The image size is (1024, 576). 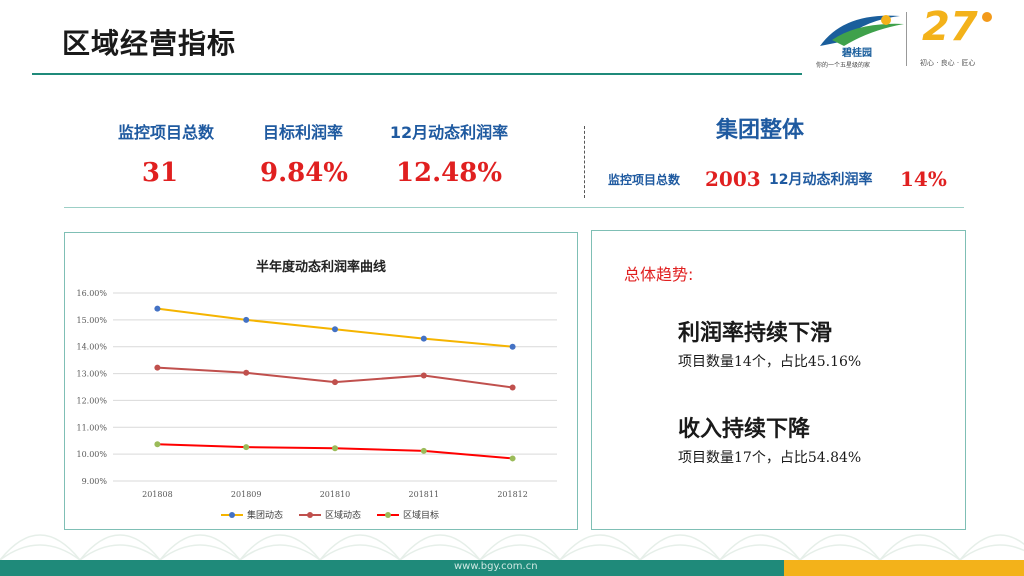 What do you see at coordinates (770, 458) in the screenshot?
I see `trend-item-desc: 项目数量17个，占比54.84%` at bounding box center [770, 458].